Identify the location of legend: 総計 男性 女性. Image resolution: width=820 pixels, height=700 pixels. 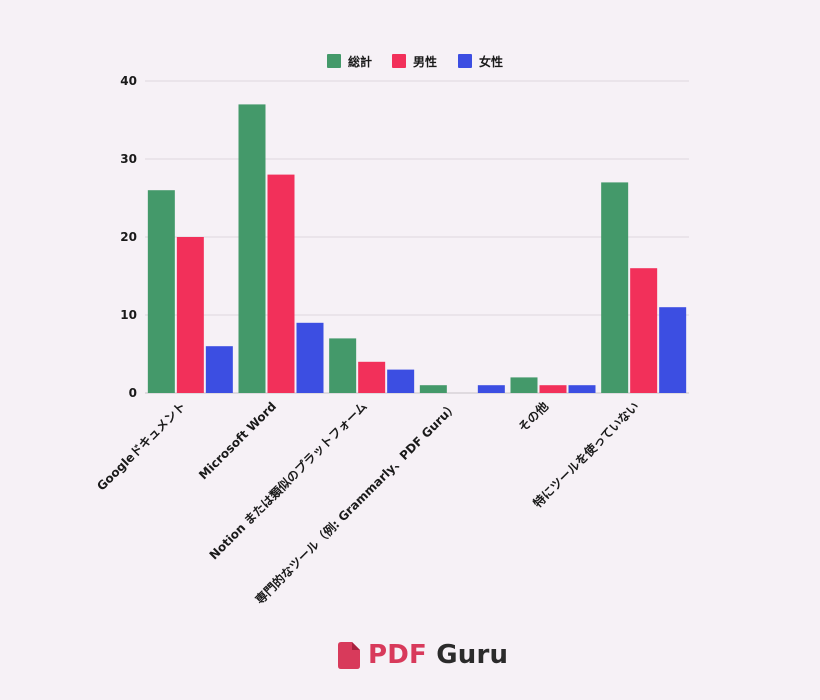
(415, 61).